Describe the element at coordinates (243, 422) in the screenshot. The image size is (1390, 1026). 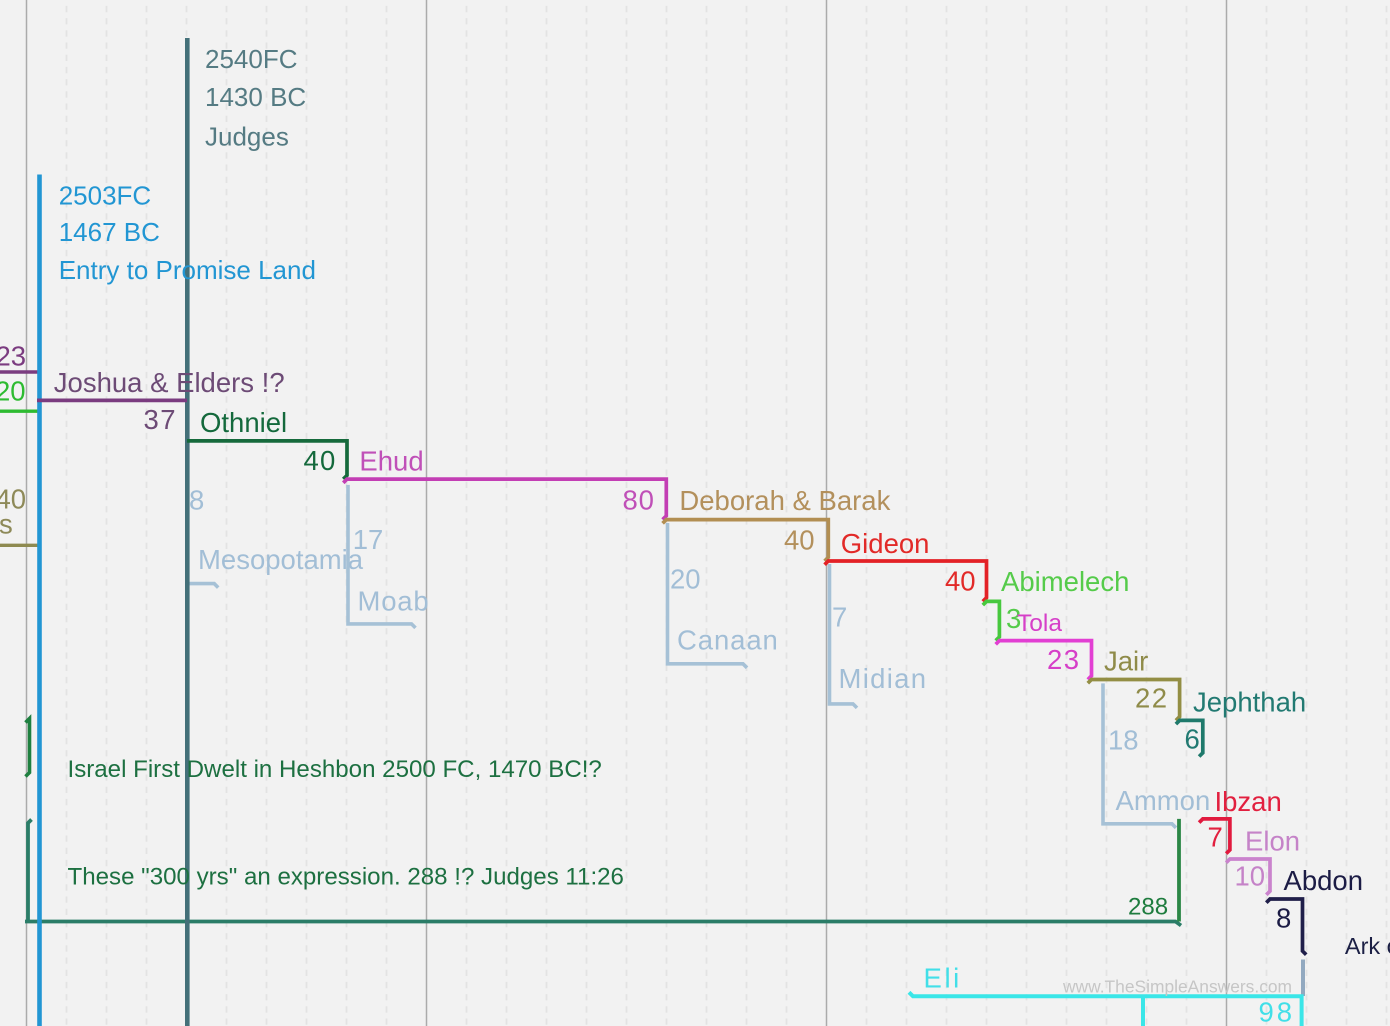
I see `svg-text: Othniel` at that location.